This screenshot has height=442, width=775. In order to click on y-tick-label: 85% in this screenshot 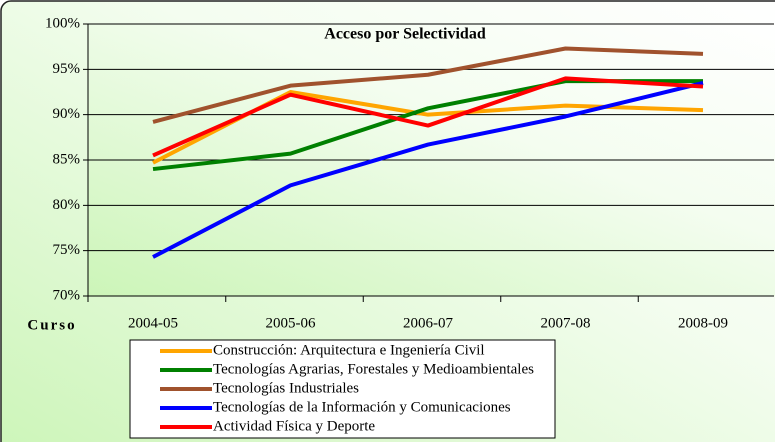, I will do `click(67, 159)`.